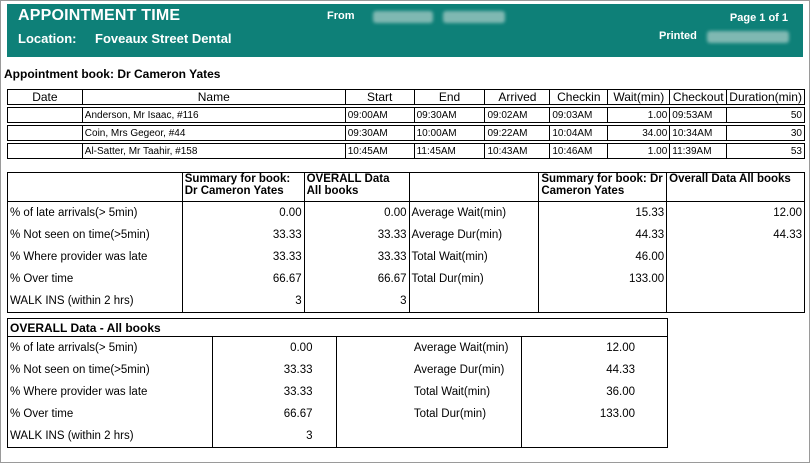 This screenshot has height=463, width=810. What do you see at coordinates (765, 97) in the screenshot?
I see `col-header-duration: Duration(min)` at bounding box center [765, 97].